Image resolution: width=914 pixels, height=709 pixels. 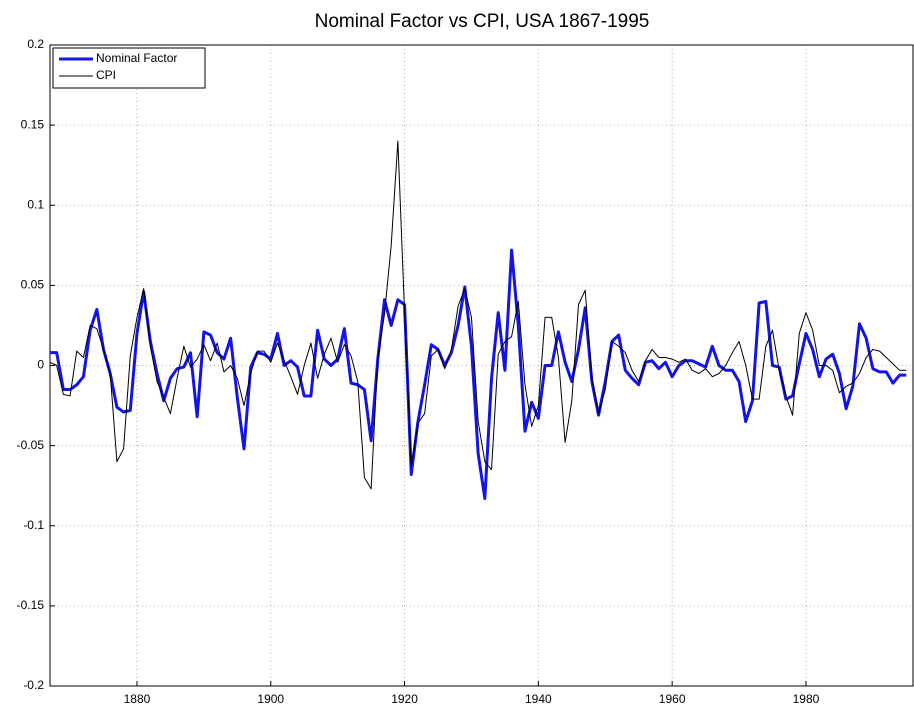 I want to click on y-tick-label: -0.2, so click(x=33, y=685).